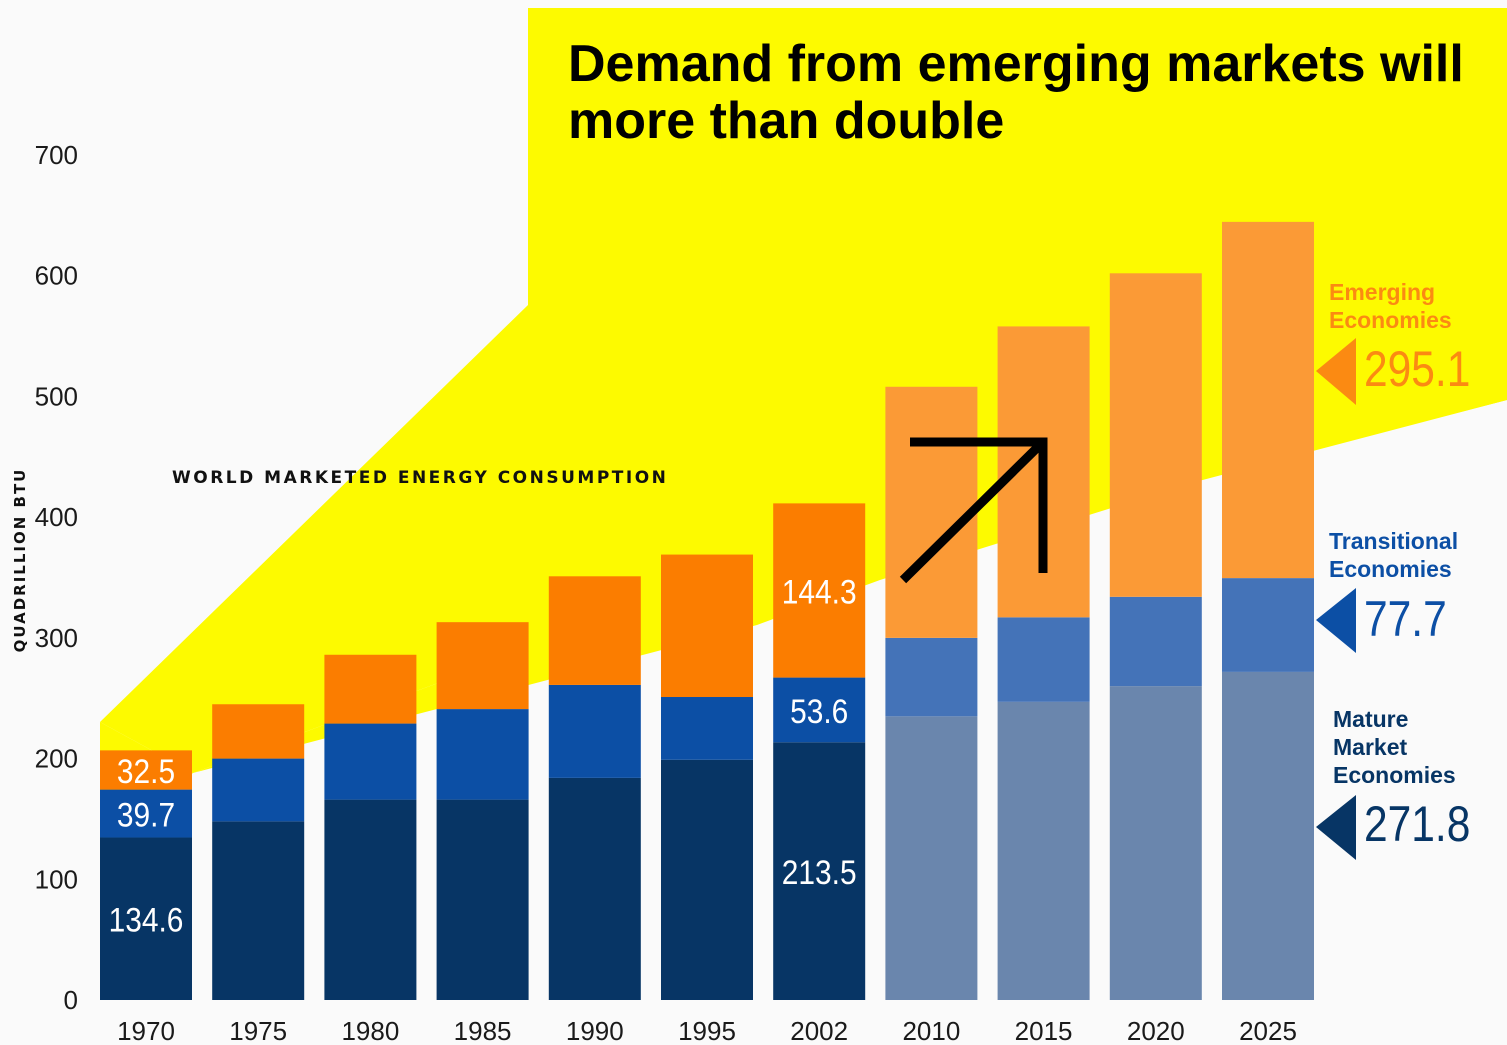 The width and height of the screenshot is (1507, 1045). Describe the element at coordinates (56, 396) in the screenshot. I see `y-tick-label: 500` at that location.